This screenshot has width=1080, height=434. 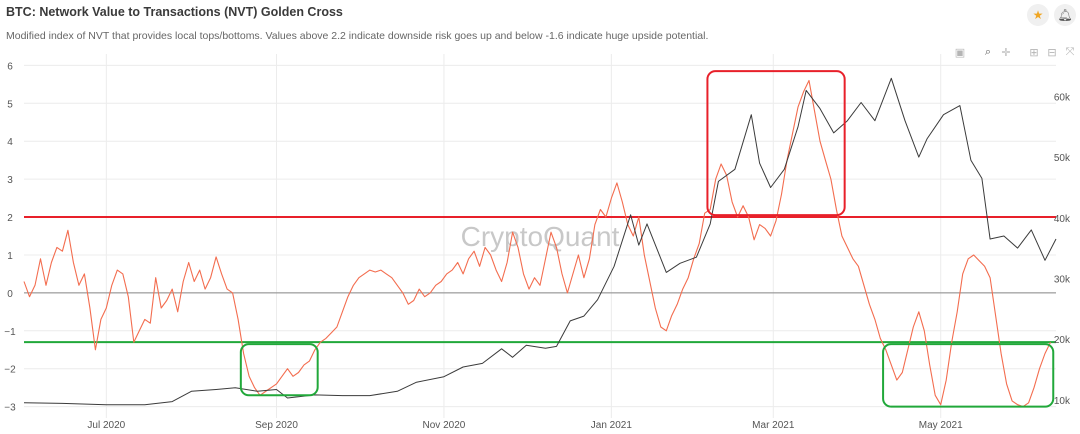 I want to click on x-tick-label: Mar 2021, so click(x=773, y=425).